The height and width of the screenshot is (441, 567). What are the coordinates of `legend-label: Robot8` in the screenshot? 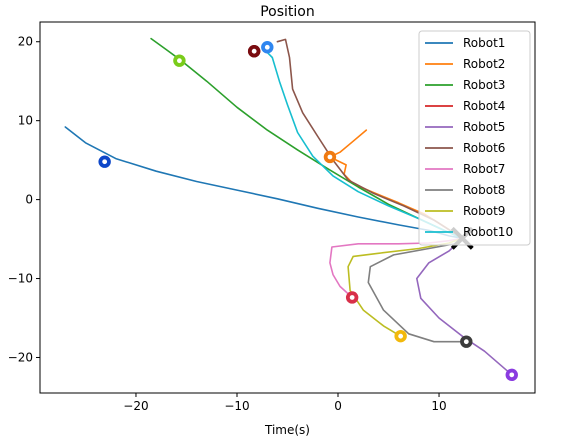 It's located at (484, 190).